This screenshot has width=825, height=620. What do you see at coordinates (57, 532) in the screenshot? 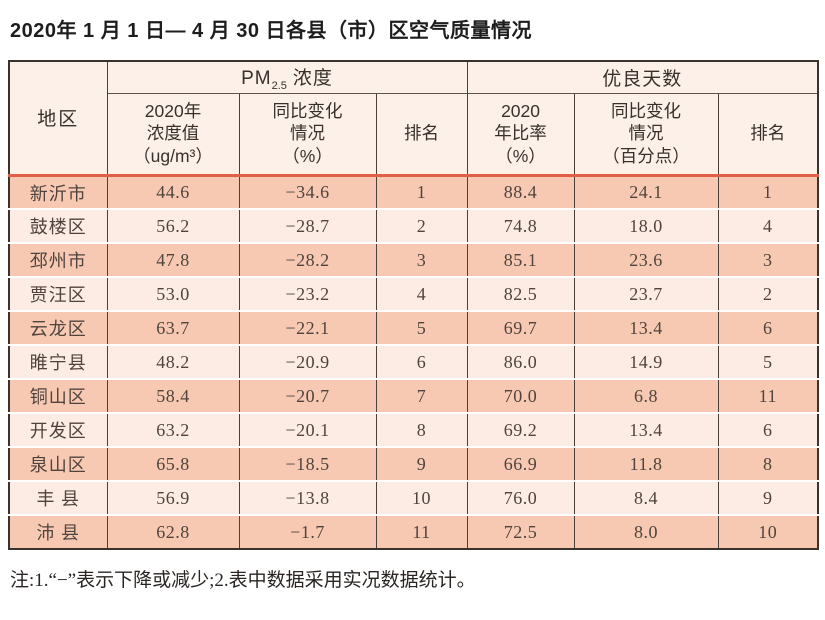
I see `cell-region: 沛 县` at bounding box center [57, 532].